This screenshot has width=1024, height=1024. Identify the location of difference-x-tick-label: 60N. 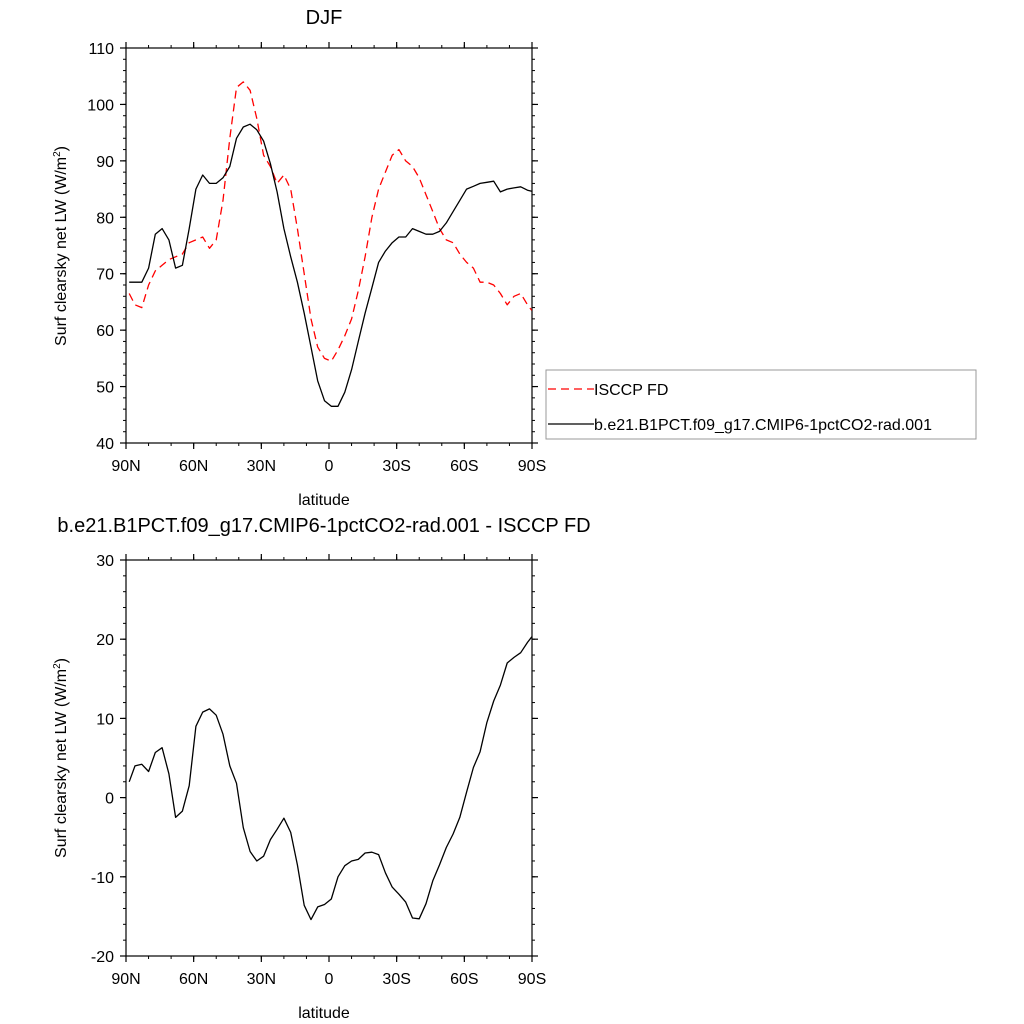
(193, 979).